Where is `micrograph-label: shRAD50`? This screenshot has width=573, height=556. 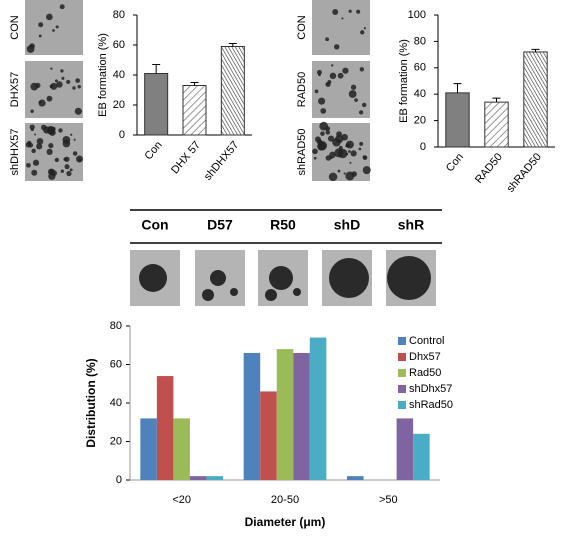 micrograph-label: shRAD50 is located at coordinates (302, 151).